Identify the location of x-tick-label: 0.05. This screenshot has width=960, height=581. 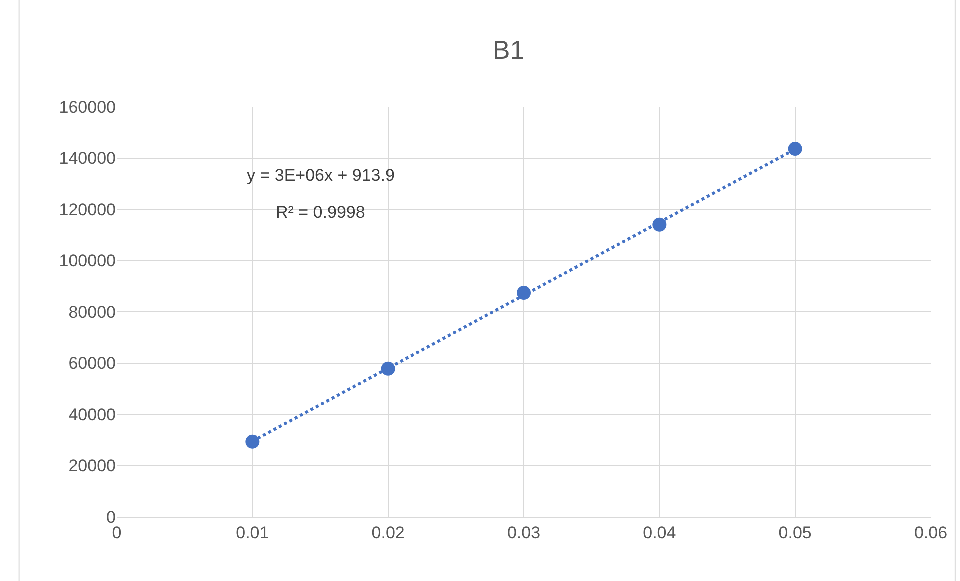
(795, 532).